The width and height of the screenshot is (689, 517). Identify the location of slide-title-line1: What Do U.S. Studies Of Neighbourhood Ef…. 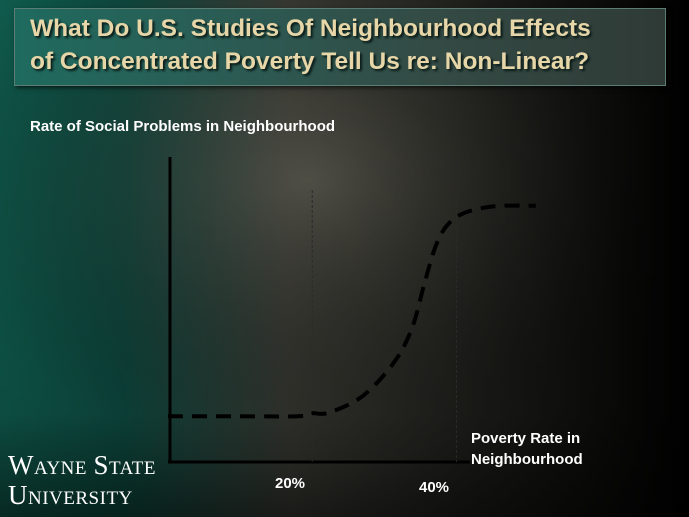
(310, 28).